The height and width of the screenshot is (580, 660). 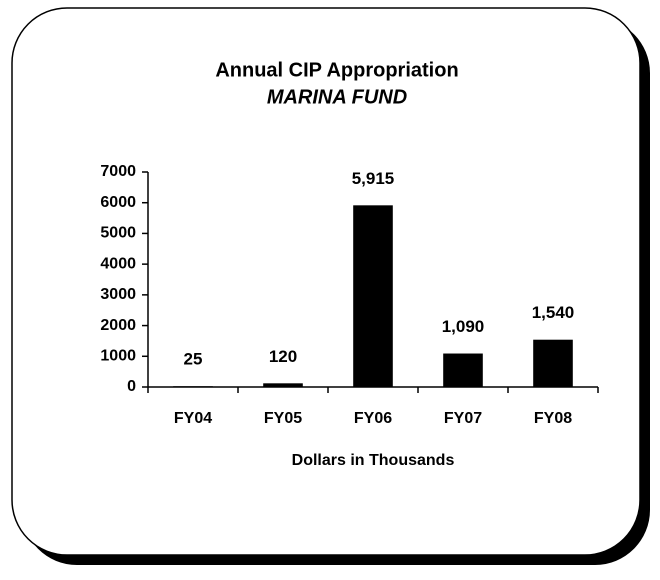 What do you see at coordinates (193, 359) in the screenshot?
I see `data-label: 25` at bounding box center [193, 359].